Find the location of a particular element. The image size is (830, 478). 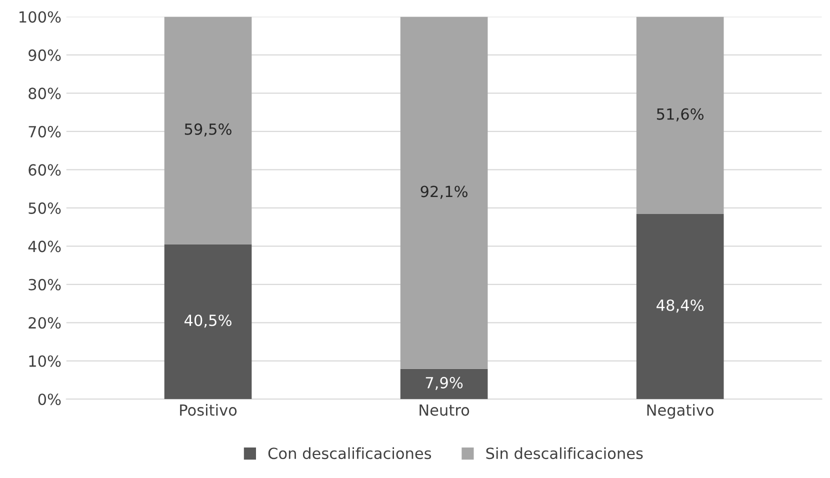

y-tick-label: 50% is located at coordinates (44, 208).